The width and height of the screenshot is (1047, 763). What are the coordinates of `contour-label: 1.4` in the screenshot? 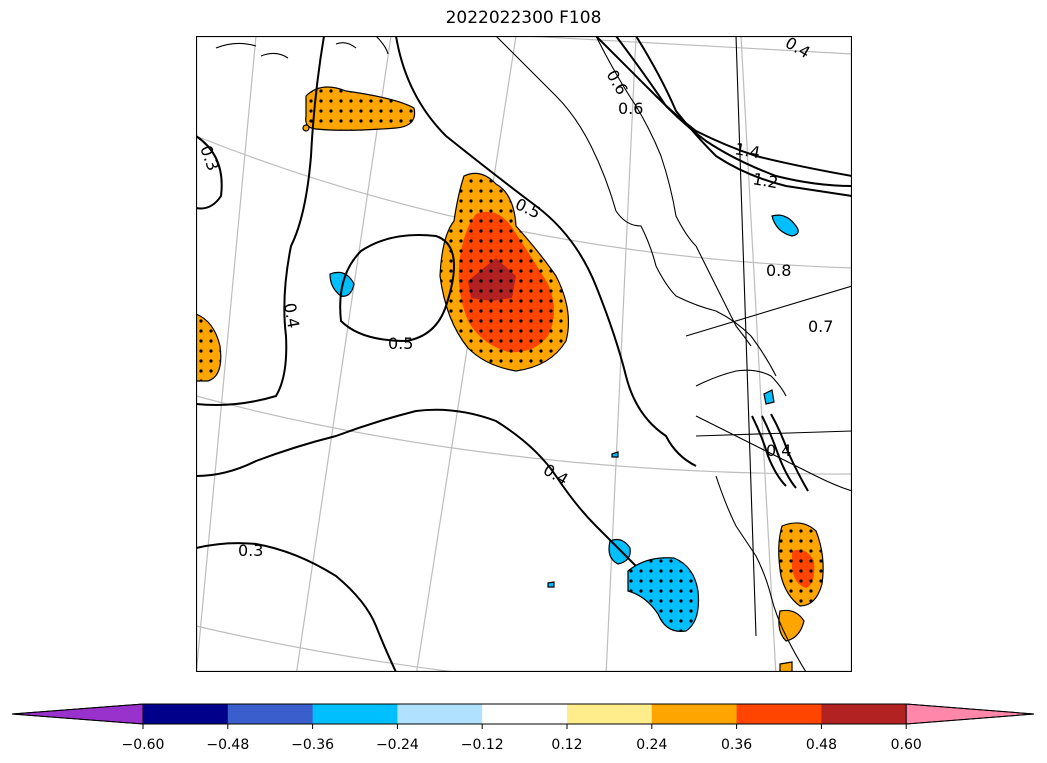 It's located at (747, 150).